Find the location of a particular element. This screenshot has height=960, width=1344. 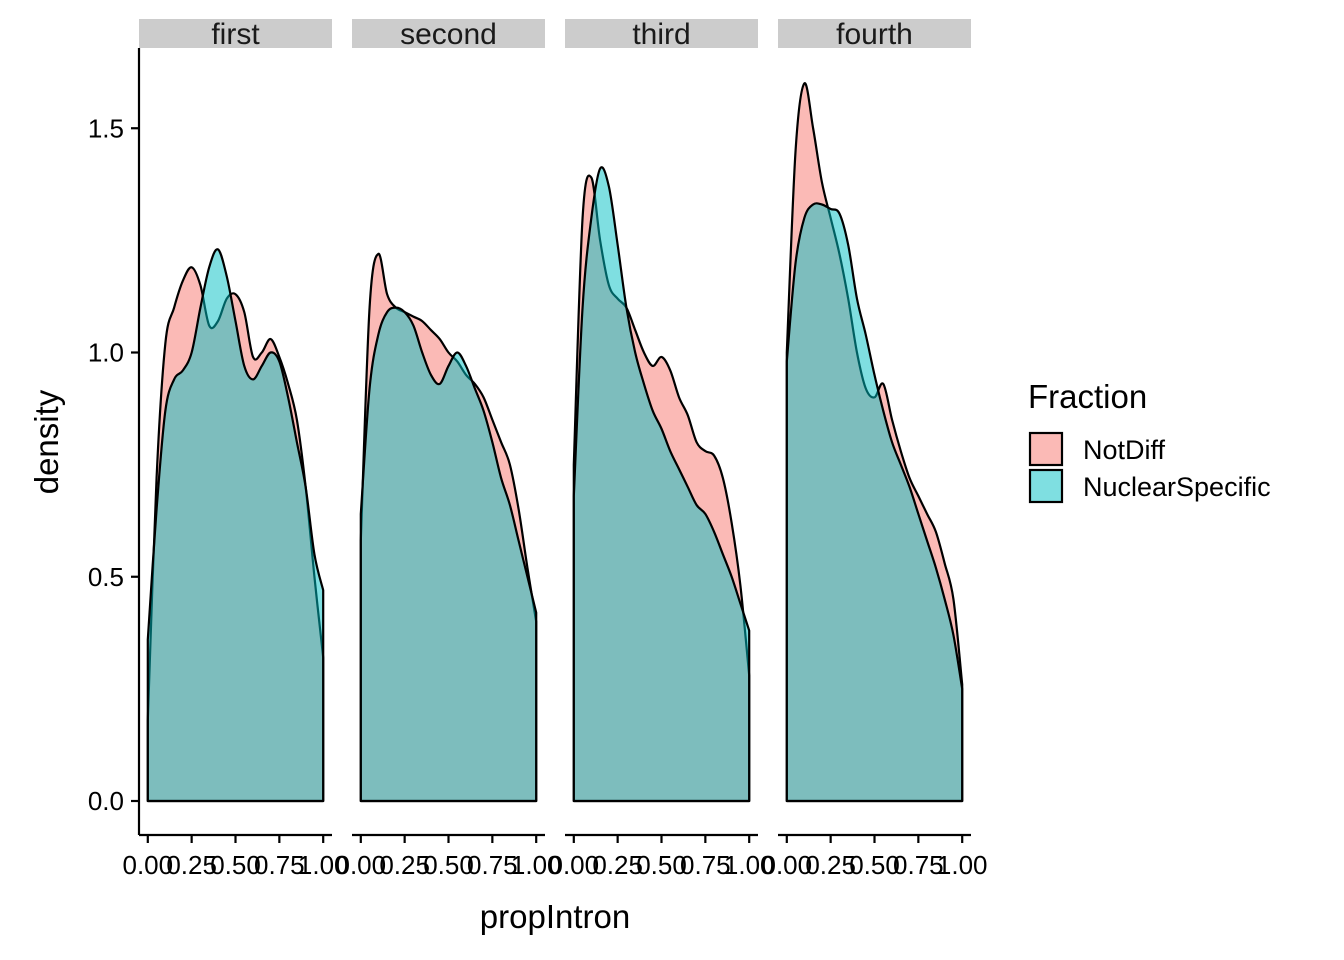

facet-strip-label: first is located at coordinates (235, 34).